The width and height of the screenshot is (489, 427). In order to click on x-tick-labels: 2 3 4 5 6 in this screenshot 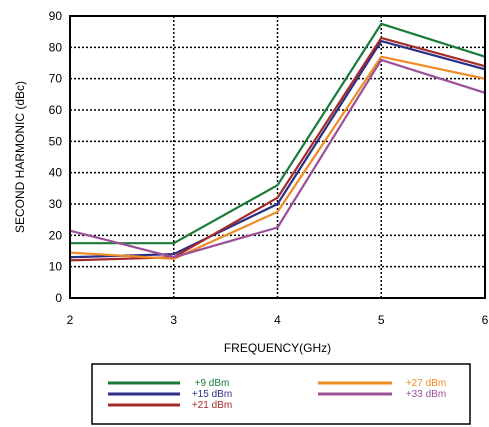, I will do `click(278, 320)`.